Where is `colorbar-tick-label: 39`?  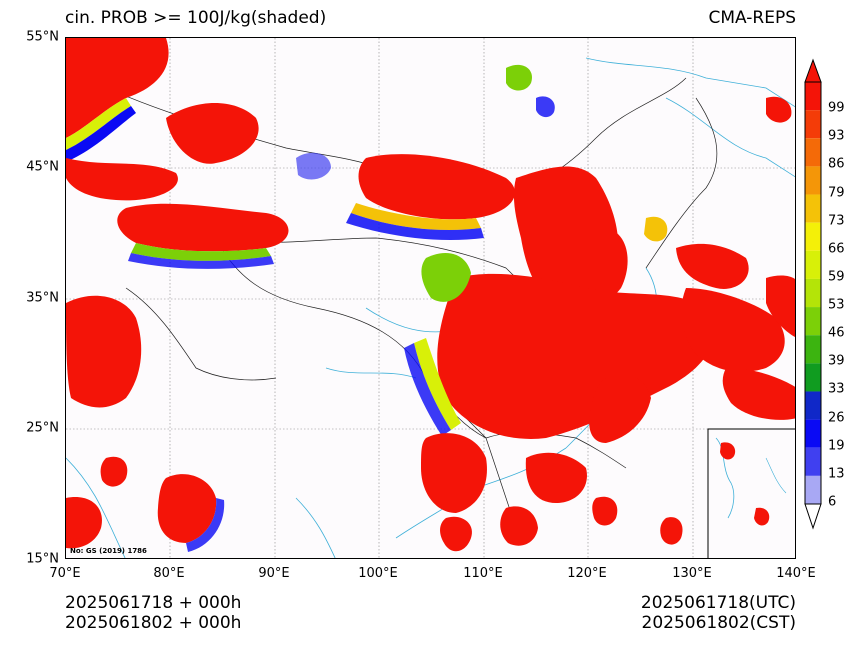
colorbar-tick-label: 39 is located at coordinates (836, 361).